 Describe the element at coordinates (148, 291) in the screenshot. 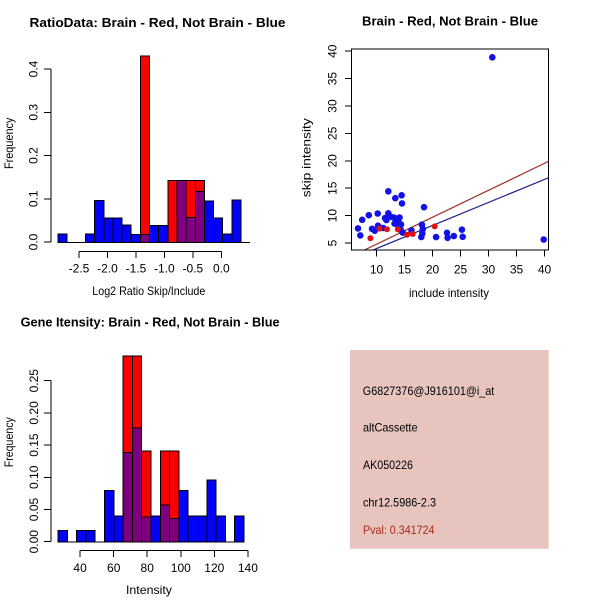

I see `svg-text: Log2 Ratio Skip/Include` at that location.